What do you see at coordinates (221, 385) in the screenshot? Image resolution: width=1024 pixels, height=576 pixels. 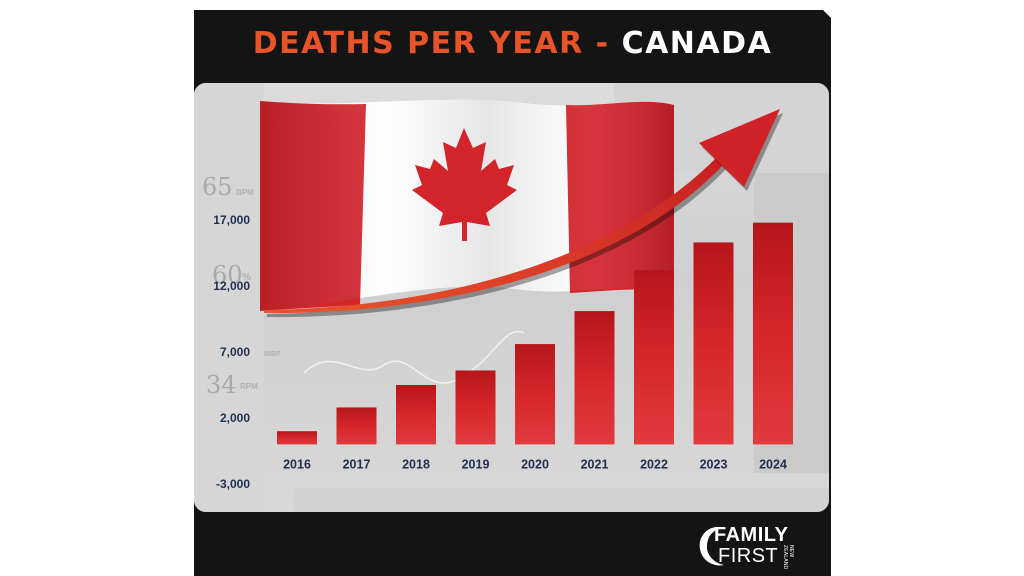 I see `ghost-resp-value: 34` at bounding box center [221, 385].